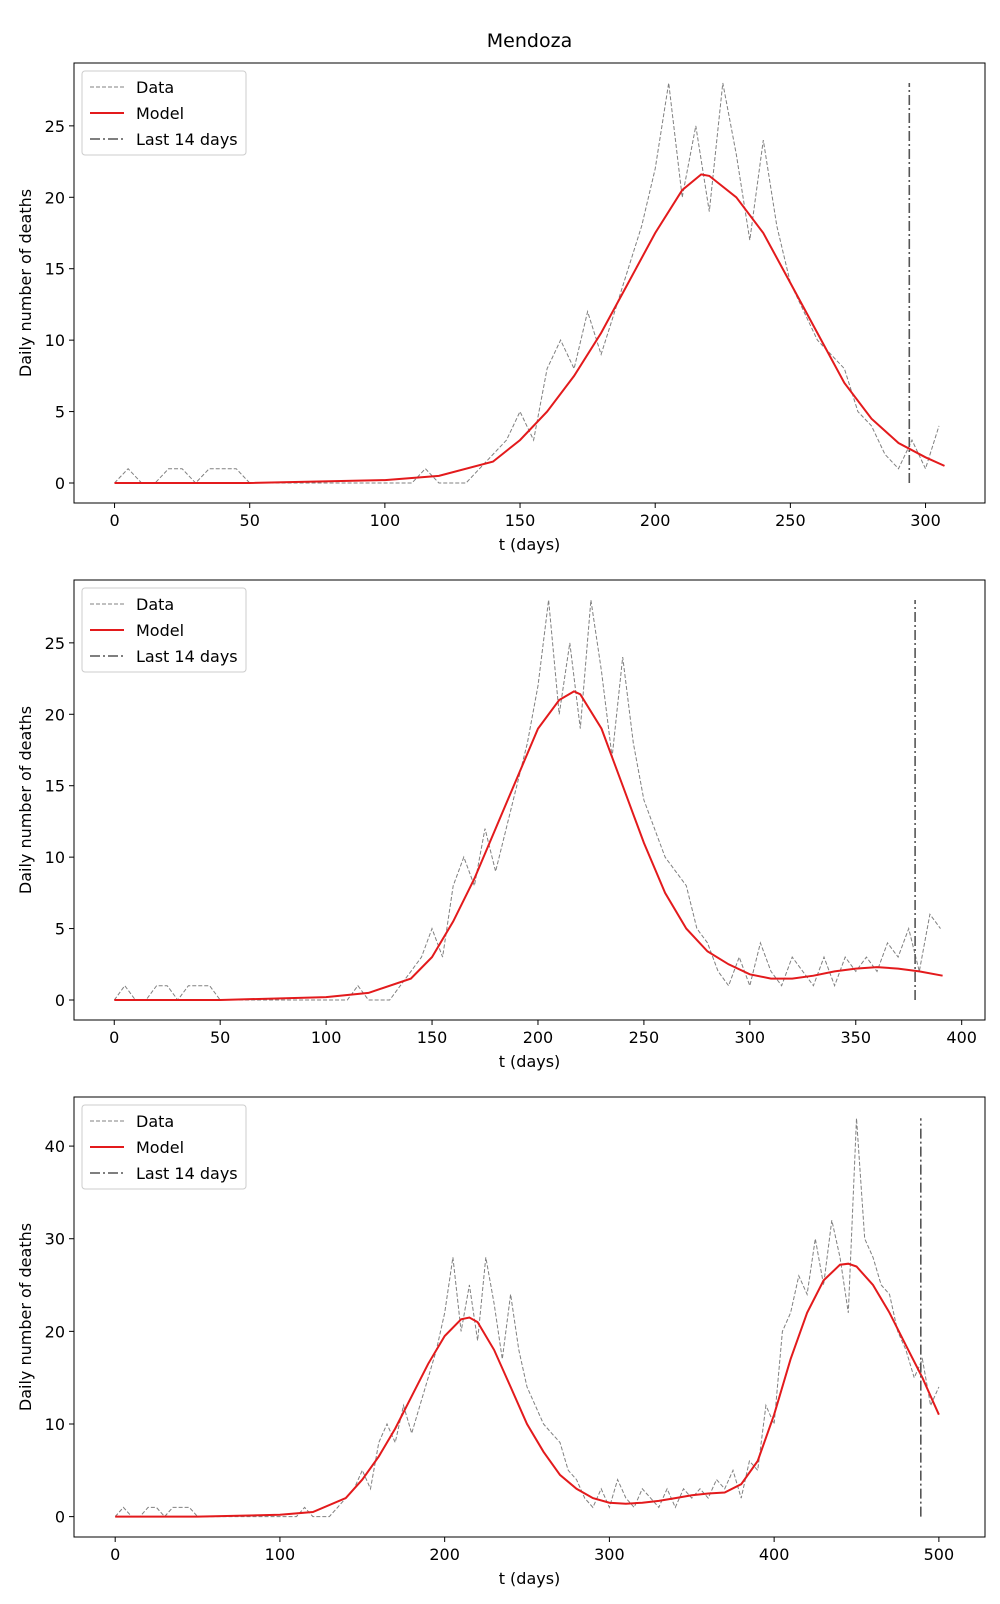 This screenshot has height=1604, width=1000. What do you see at coordinates (529, 41) in the screenshot?
I see `chart-title: Mendoza` at bounding box center [529, 41].